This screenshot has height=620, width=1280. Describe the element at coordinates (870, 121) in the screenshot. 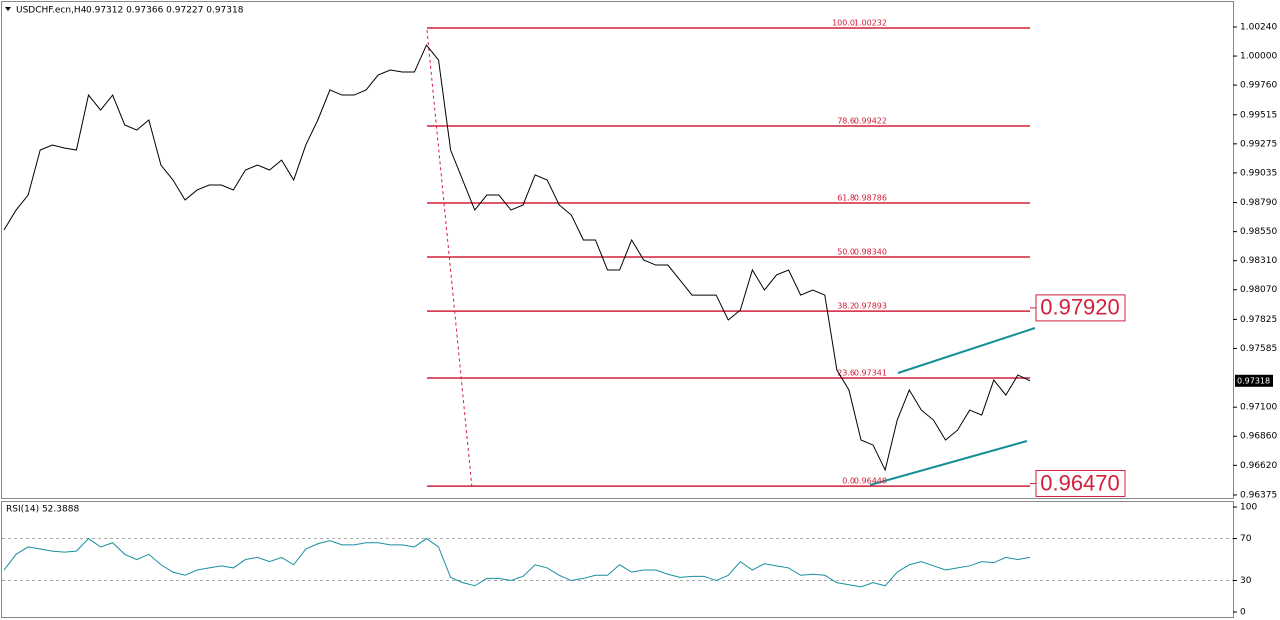

I see `fib-price: 0.99422` at that location.